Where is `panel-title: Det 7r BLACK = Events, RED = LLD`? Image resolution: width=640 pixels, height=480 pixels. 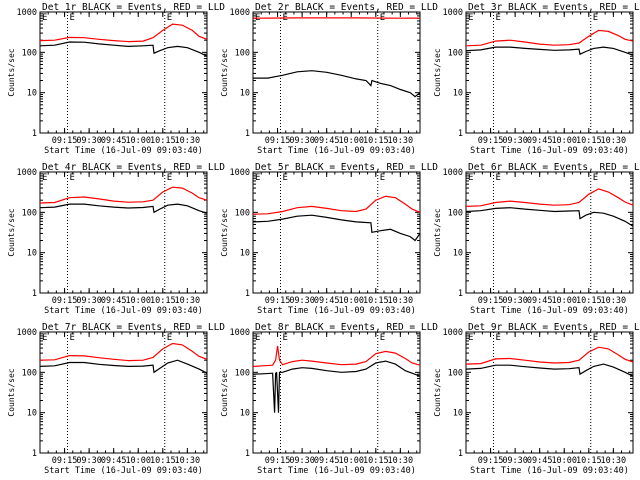
panel-title: Det 7r BLACK = Events, RED = LLD is located at coordinates (133, 327).